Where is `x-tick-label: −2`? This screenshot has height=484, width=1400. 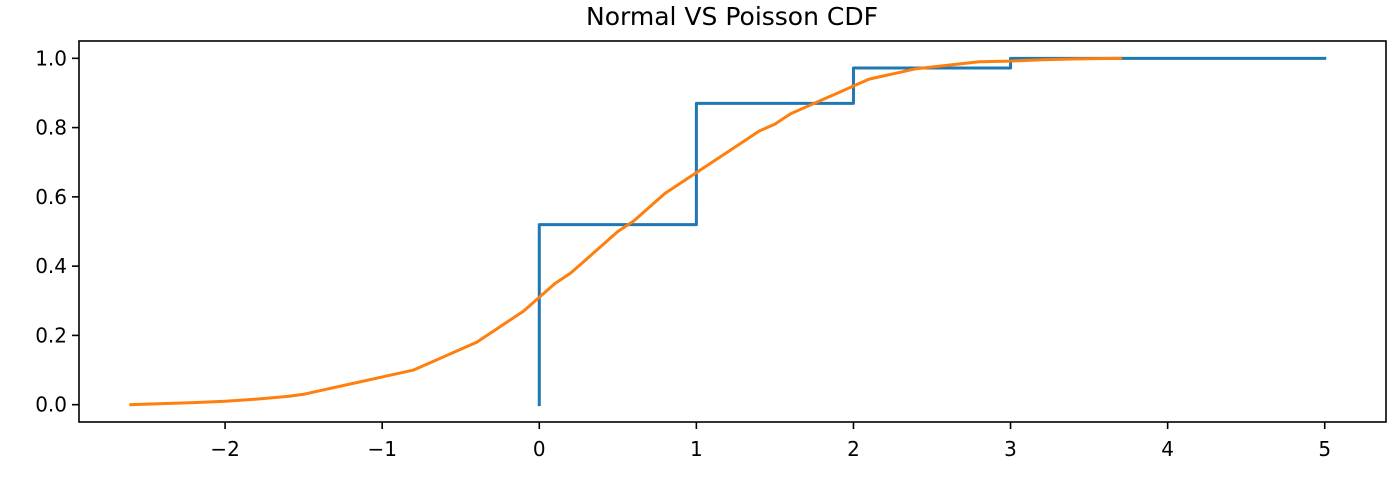
x-tick-label: −2 is located at coordinates (224, 449).